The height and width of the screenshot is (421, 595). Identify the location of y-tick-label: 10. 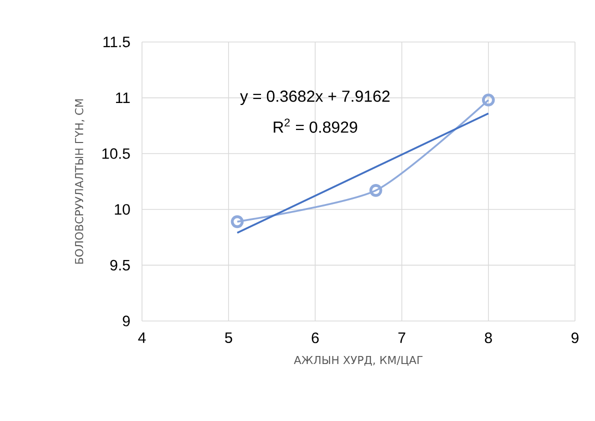
(122, 209).